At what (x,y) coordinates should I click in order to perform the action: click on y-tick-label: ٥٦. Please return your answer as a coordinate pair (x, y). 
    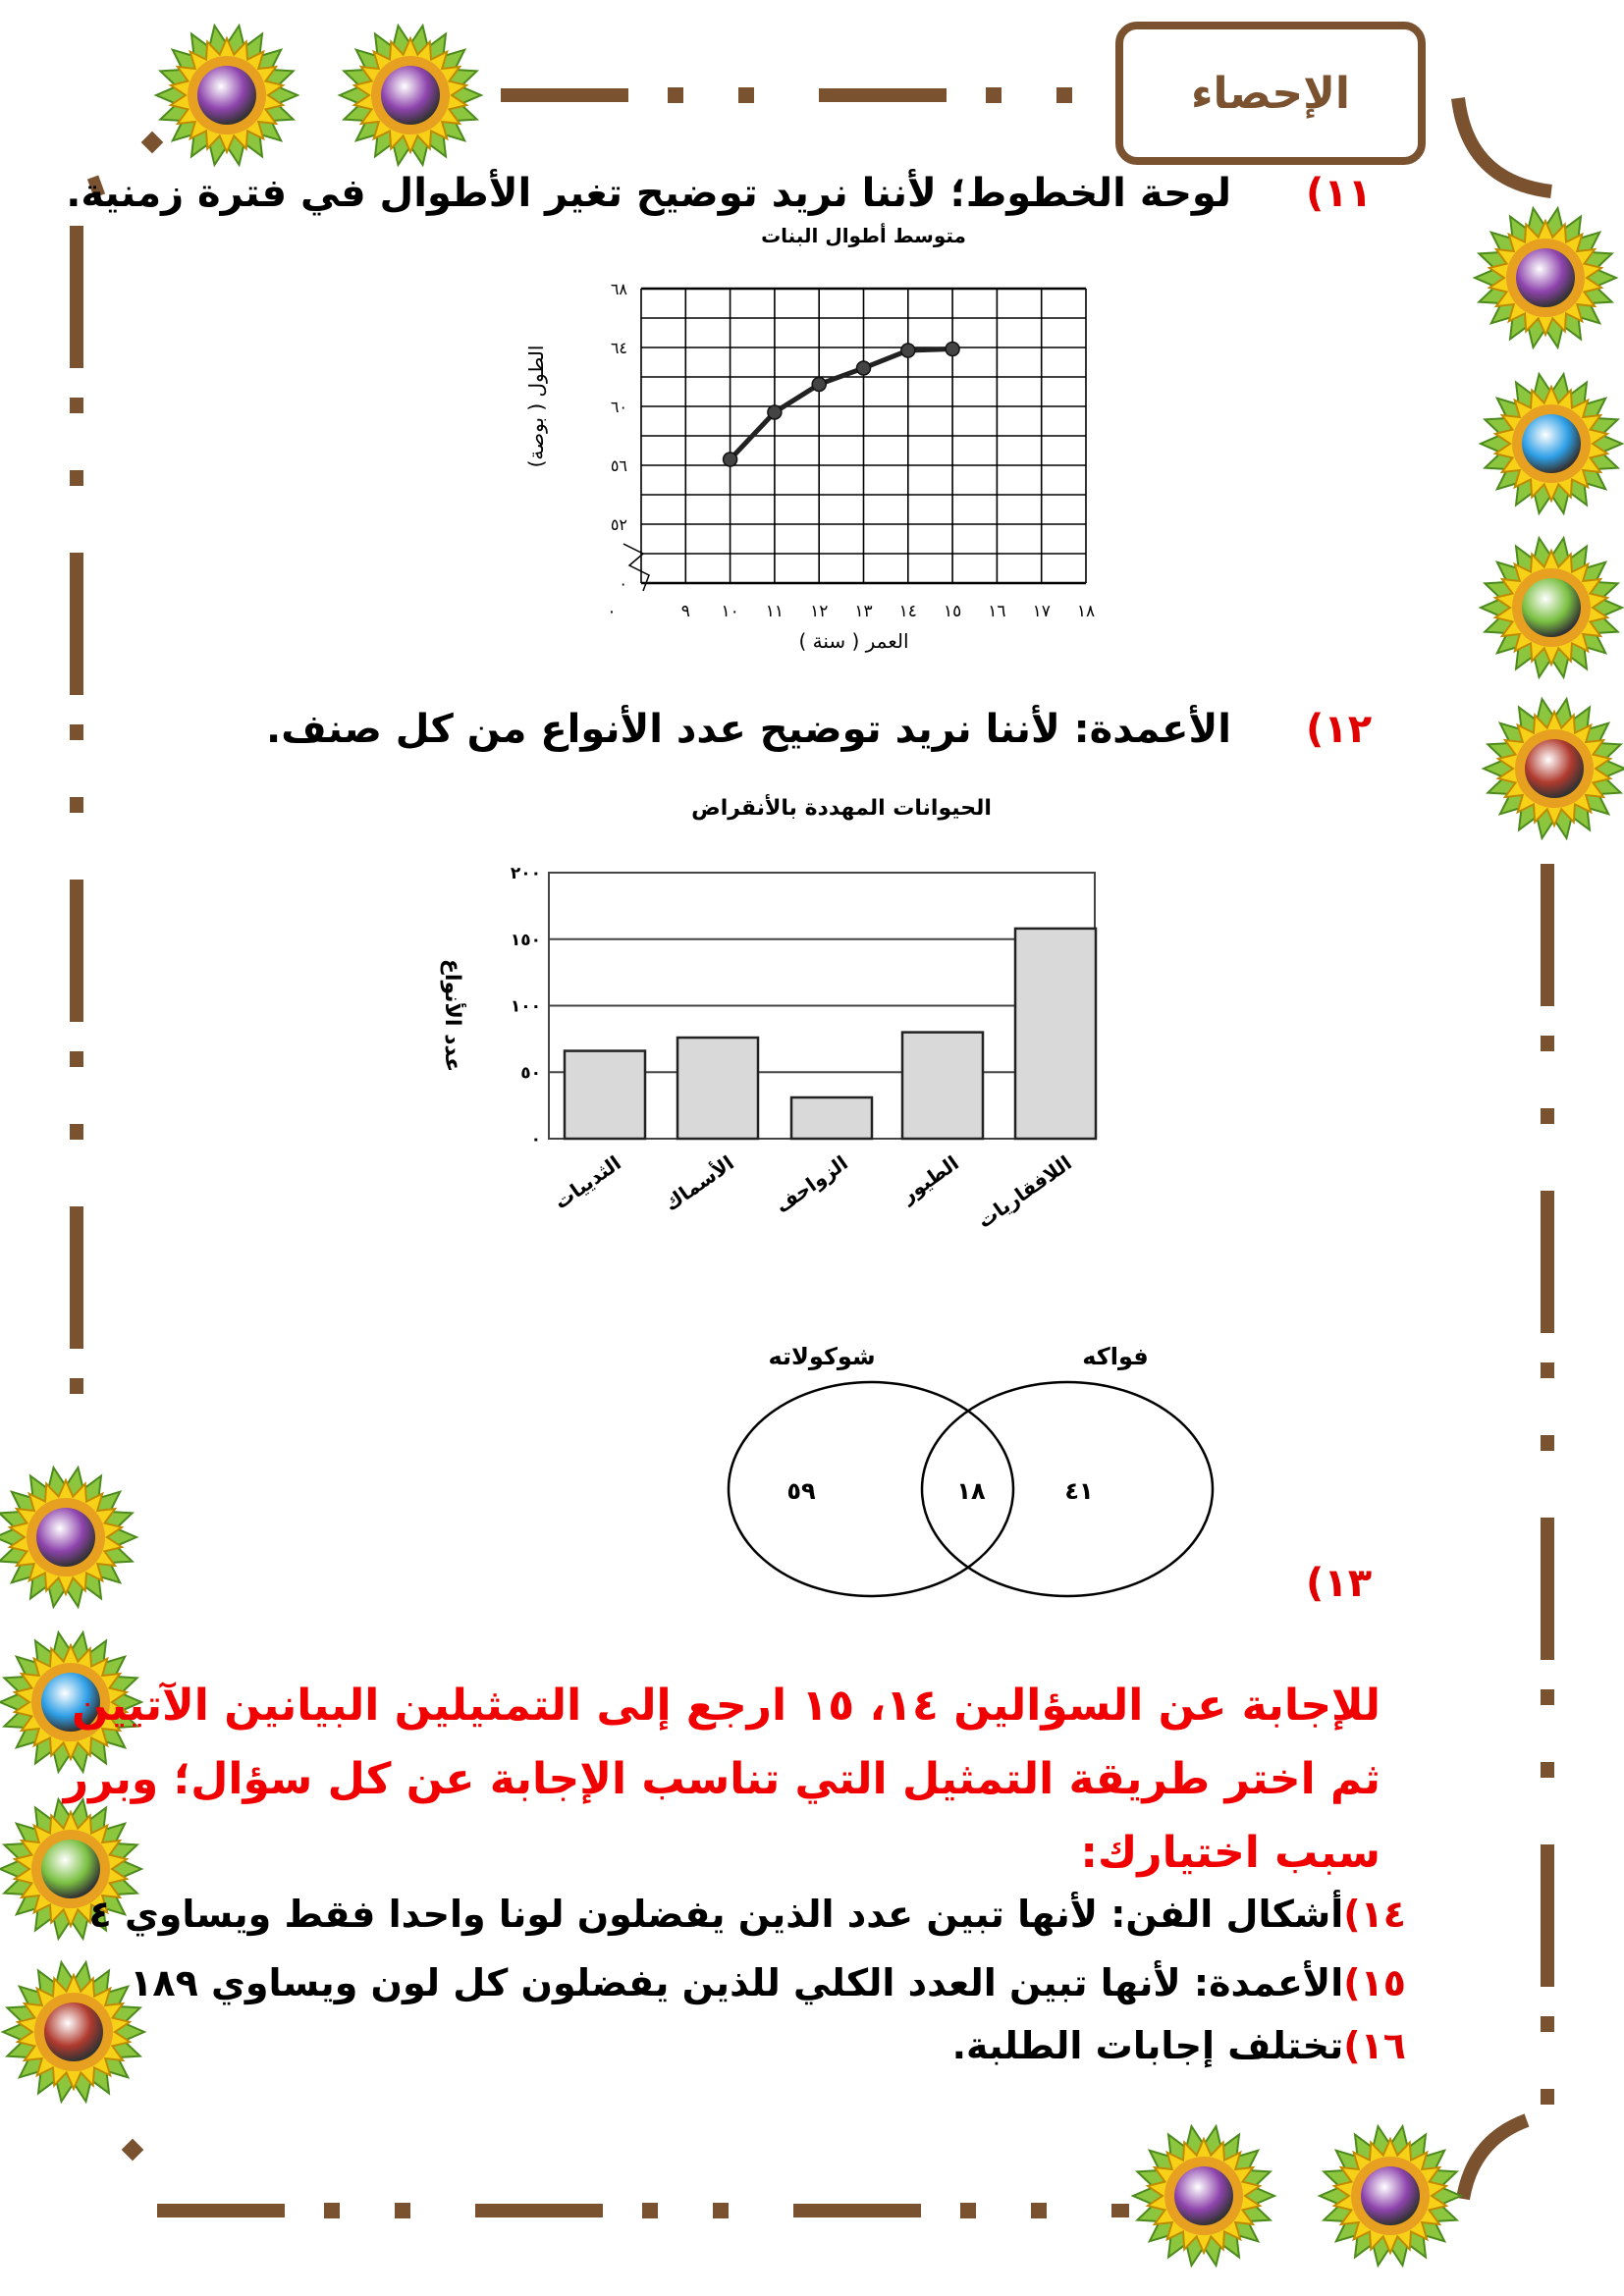
    Looking at the image, I should click on (619, 465).